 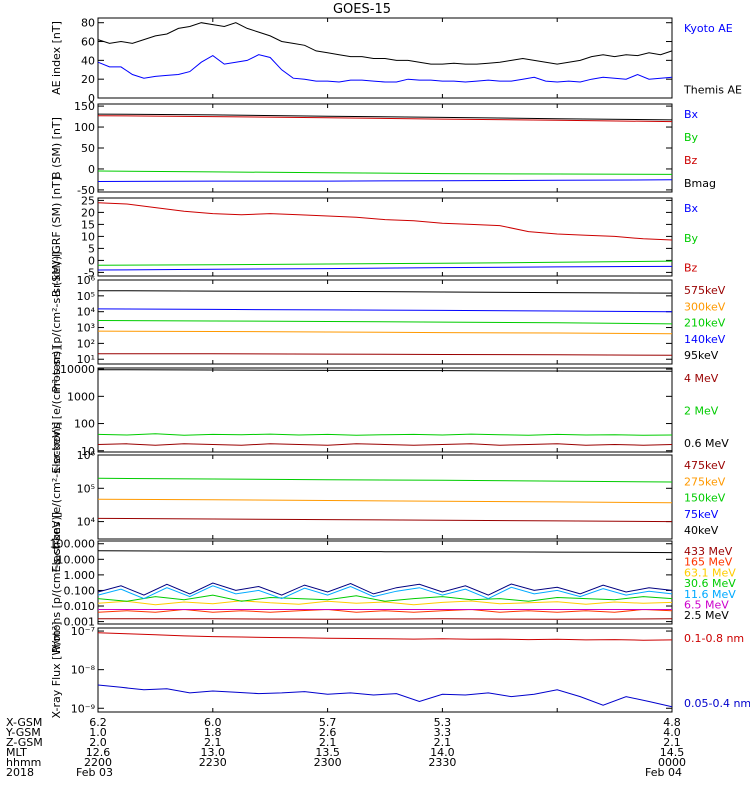 What do you see at coordinates (705, 290) in the screenshot?
I see `legend-entry: 575keV` at bounding box center [705, 290].